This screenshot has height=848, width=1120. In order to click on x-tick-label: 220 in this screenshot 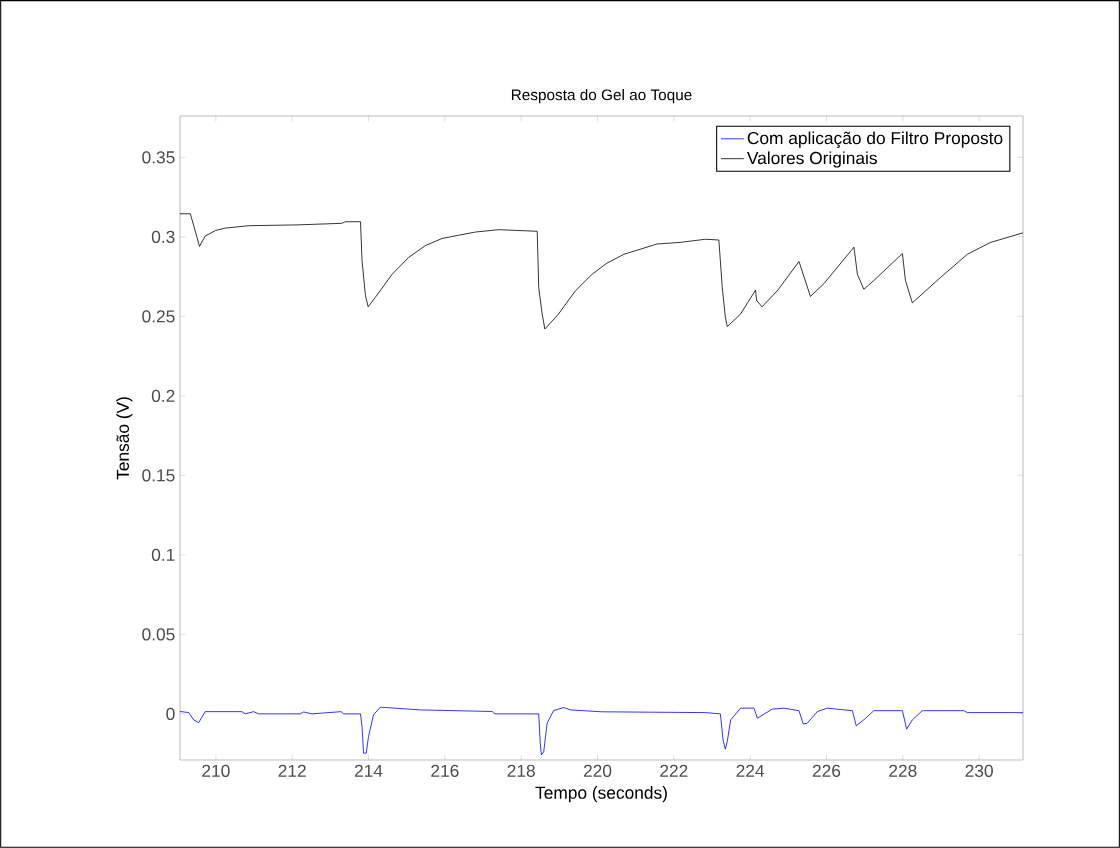, I will do `click(597, 770)`.